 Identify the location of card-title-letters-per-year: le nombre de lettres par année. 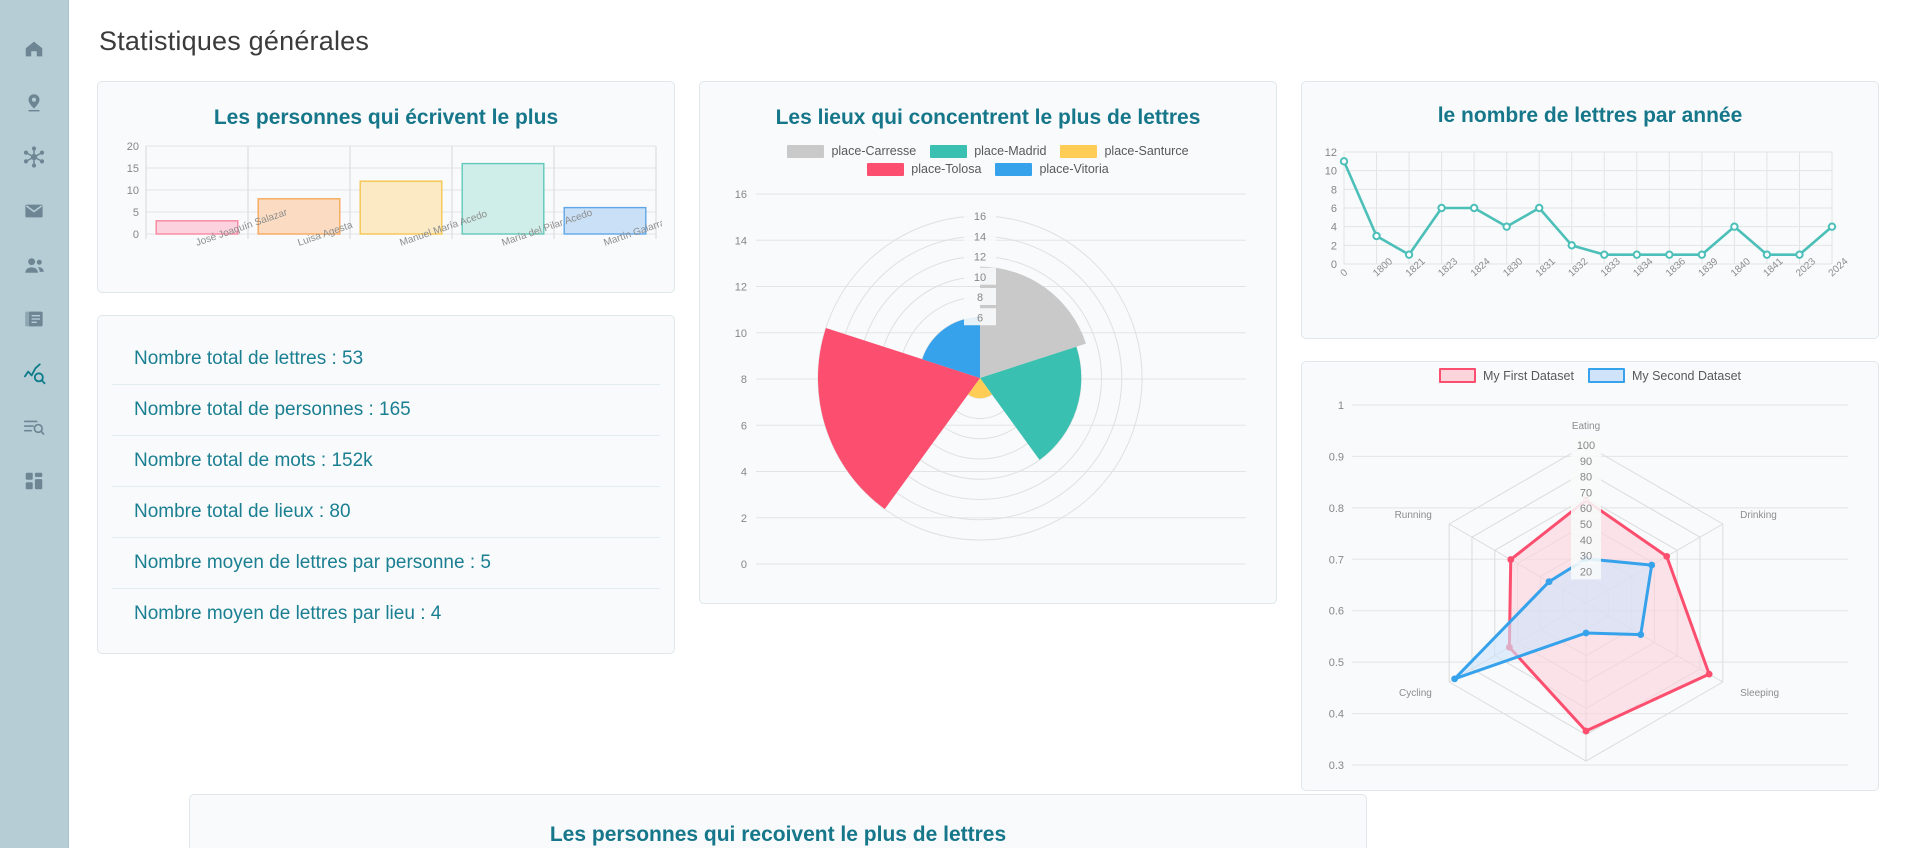
(1590, 115).